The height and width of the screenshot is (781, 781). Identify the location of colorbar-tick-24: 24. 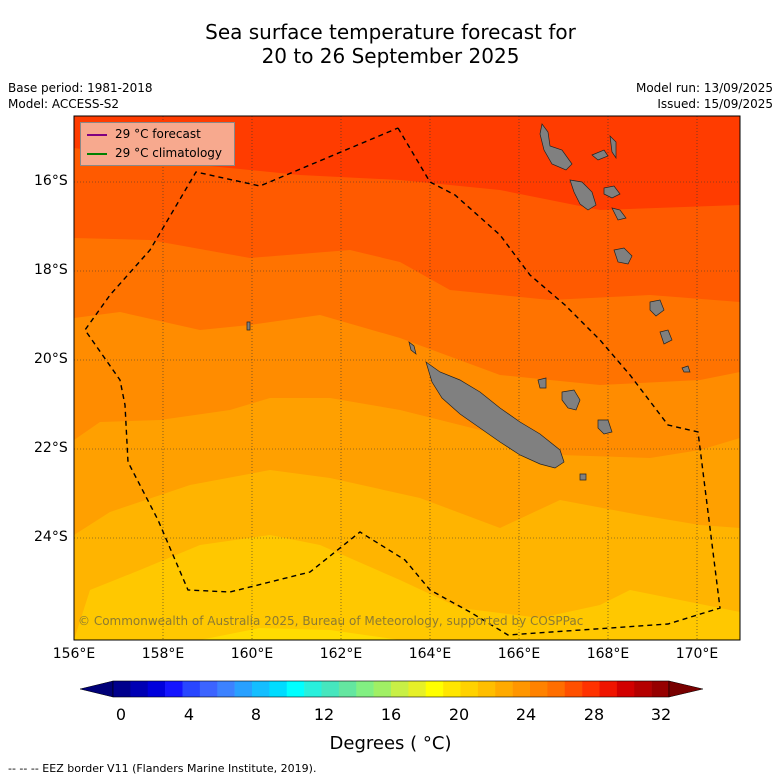
(526, 714).